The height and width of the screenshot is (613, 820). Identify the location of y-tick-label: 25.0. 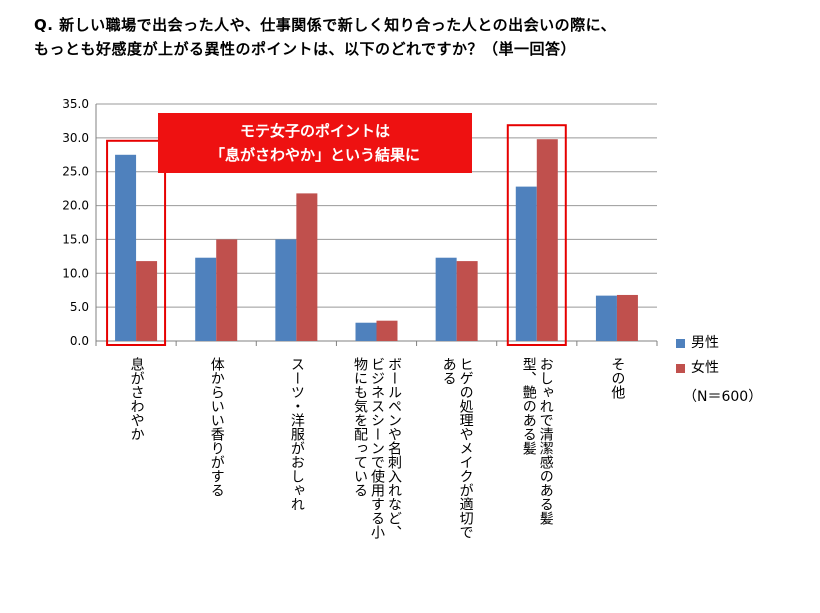
(75, 172).